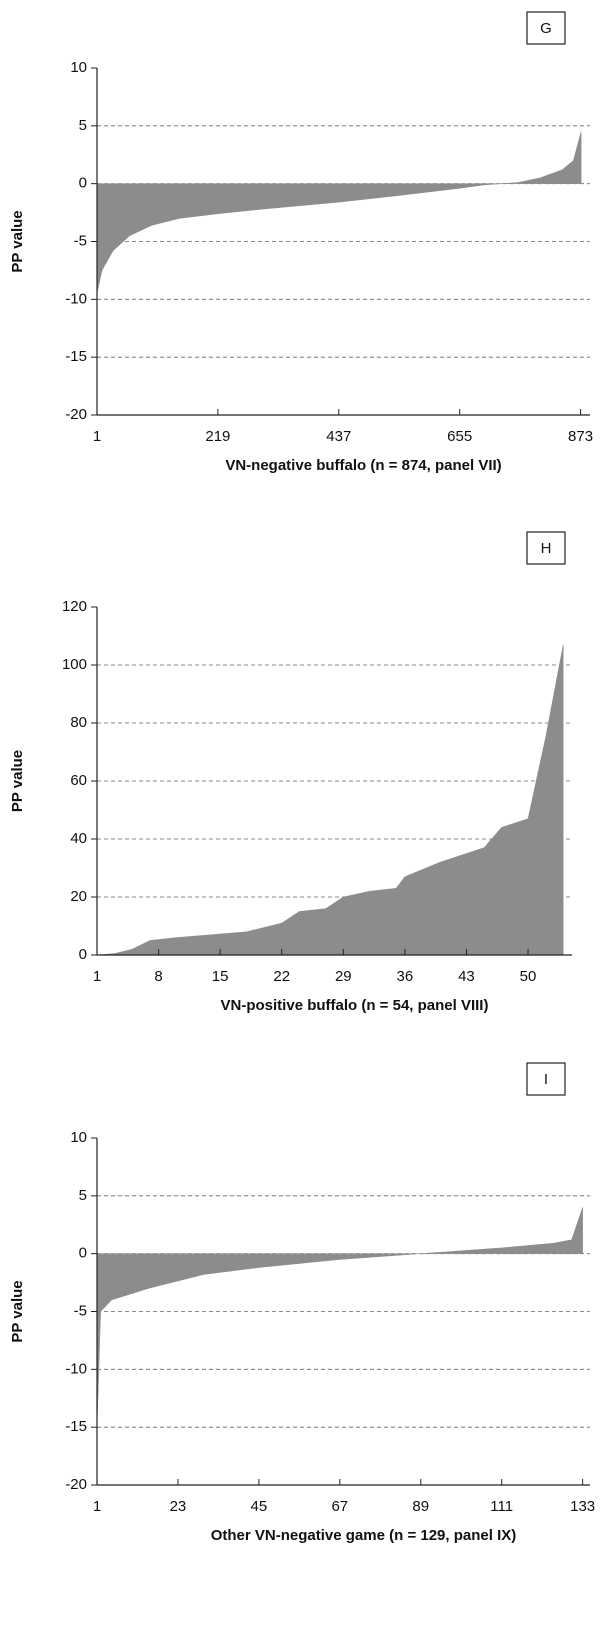 This screenshot has height=1631, width=614. What do you see at coordinates (405, 976) in the screenshot?
I see `x-tick-label: 36` at bounding box center [405, 976].